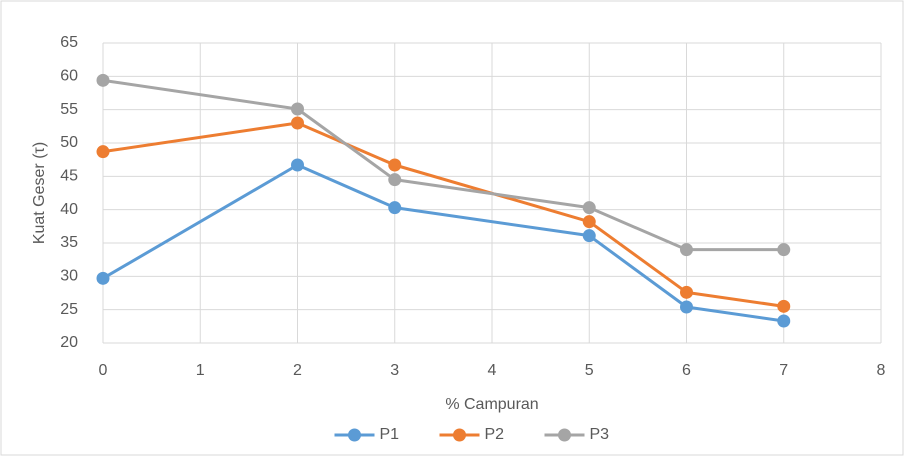 The height and width of the screenshot is (456, 904). What do you see at coordinates (200, 370) in the screenshot?
I see `x-tick-label: 1` at bounding box center [200, 370].